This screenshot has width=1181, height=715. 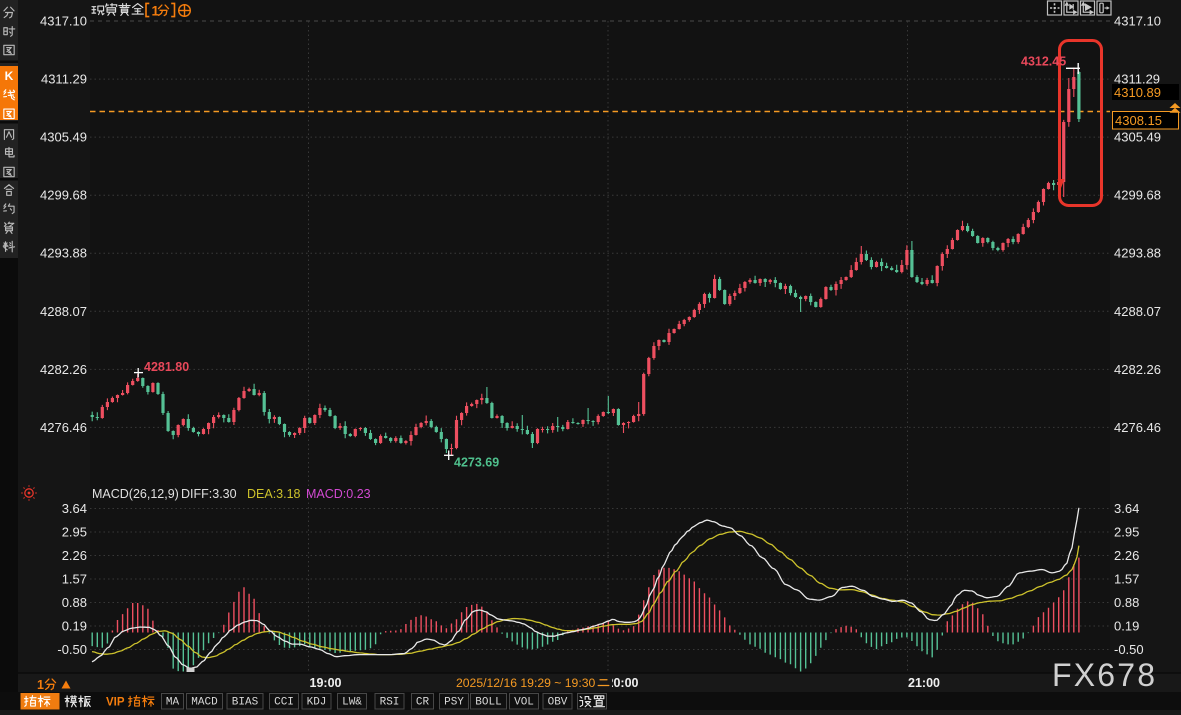 I want to click on svg-text: 4312.45, so click(x=1043, y=62).